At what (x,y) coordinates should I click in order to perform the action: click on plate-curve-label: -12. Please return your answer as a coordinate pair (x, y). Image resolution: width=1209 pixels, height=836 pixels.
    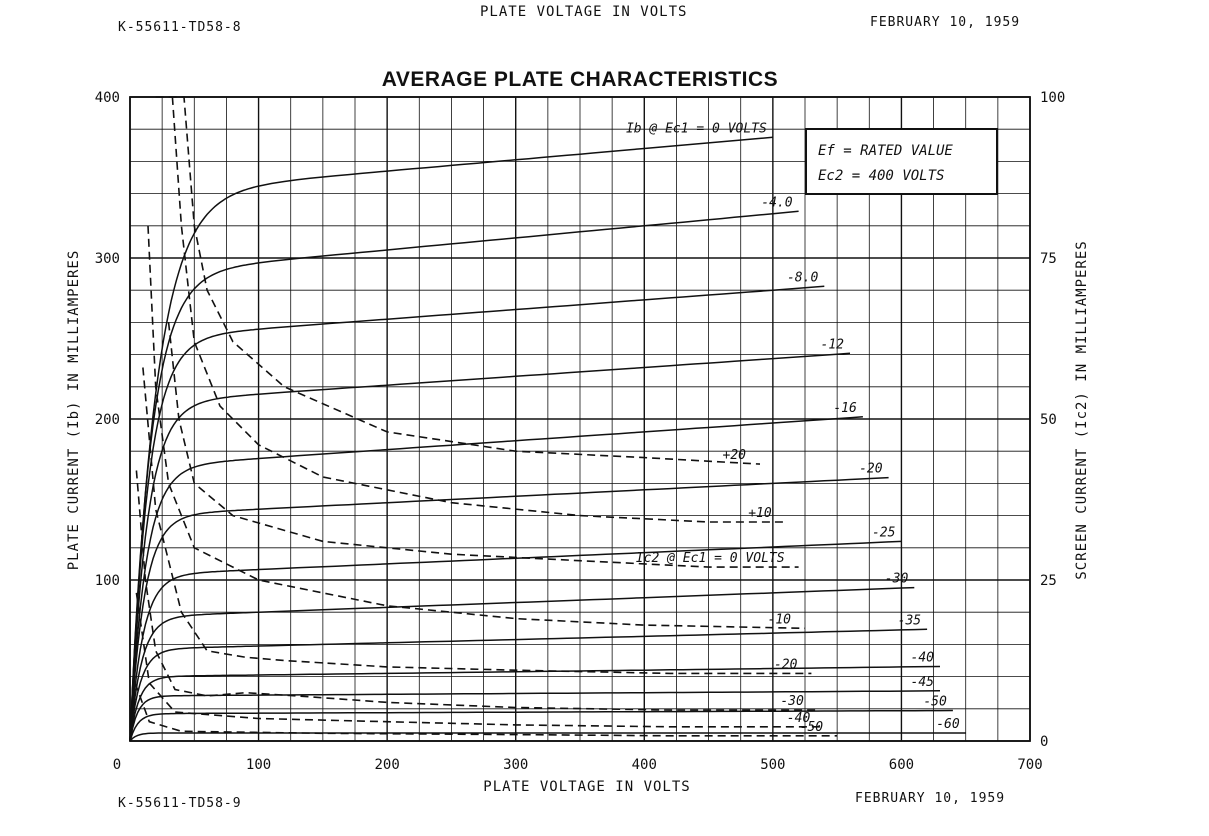
    Looking at the image, I should click on (833, 344).